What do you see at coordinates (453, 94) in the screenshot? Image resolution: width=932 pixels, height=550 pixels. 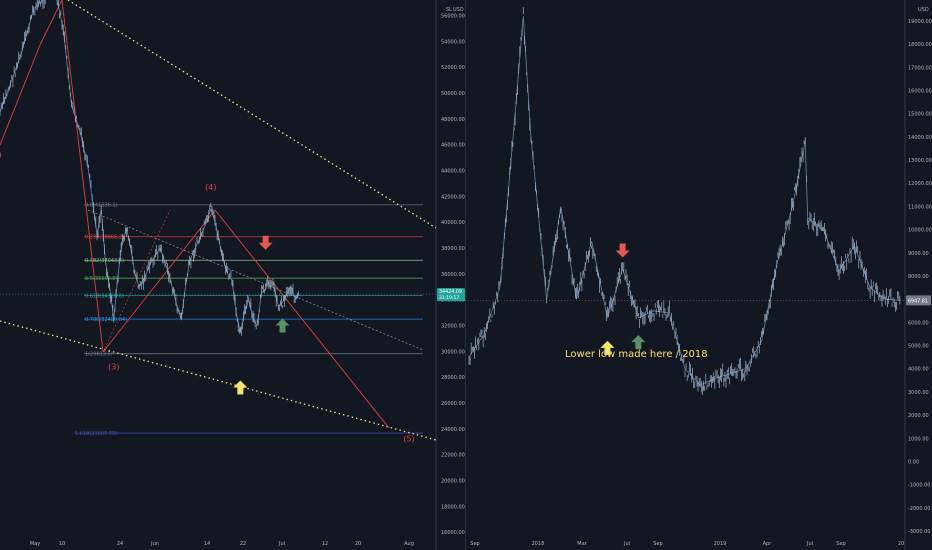 I see `y-tick-label: 50000.00` at bounding box center [453, 94].